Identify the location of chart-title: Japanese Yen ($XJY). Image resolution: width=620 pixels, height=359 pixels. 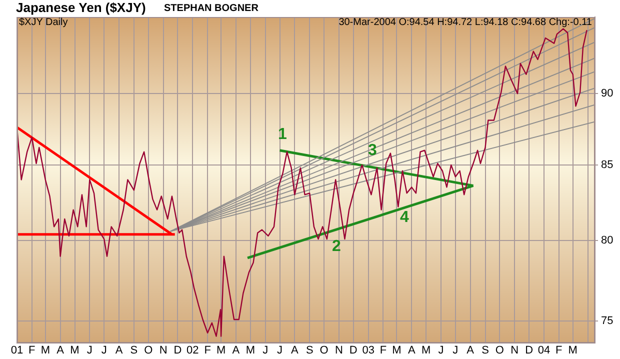
(81, 7).